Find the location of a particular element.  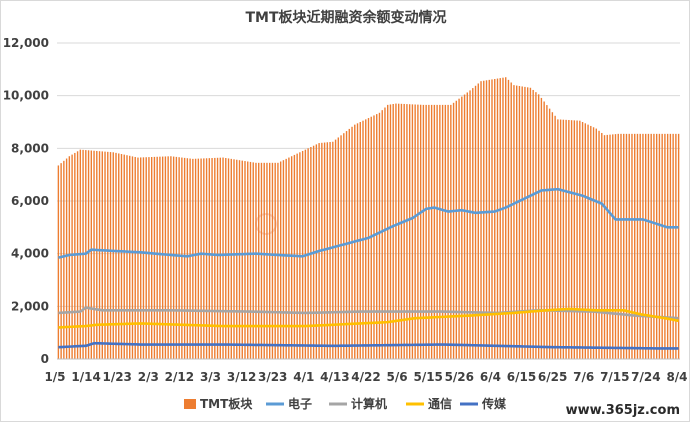

x-tick-label: 1/23 is located at coordinates (116, 377).